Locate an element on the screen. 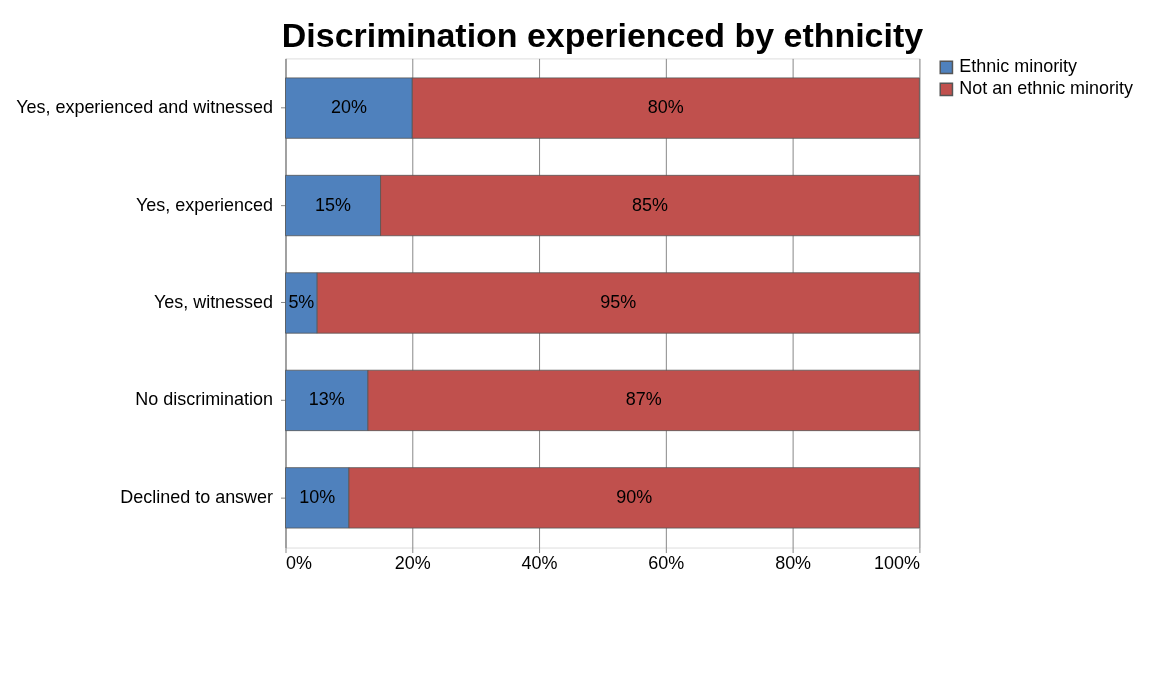  legend-label: Not an ethnic minority is located at coordinates (1046, 88).